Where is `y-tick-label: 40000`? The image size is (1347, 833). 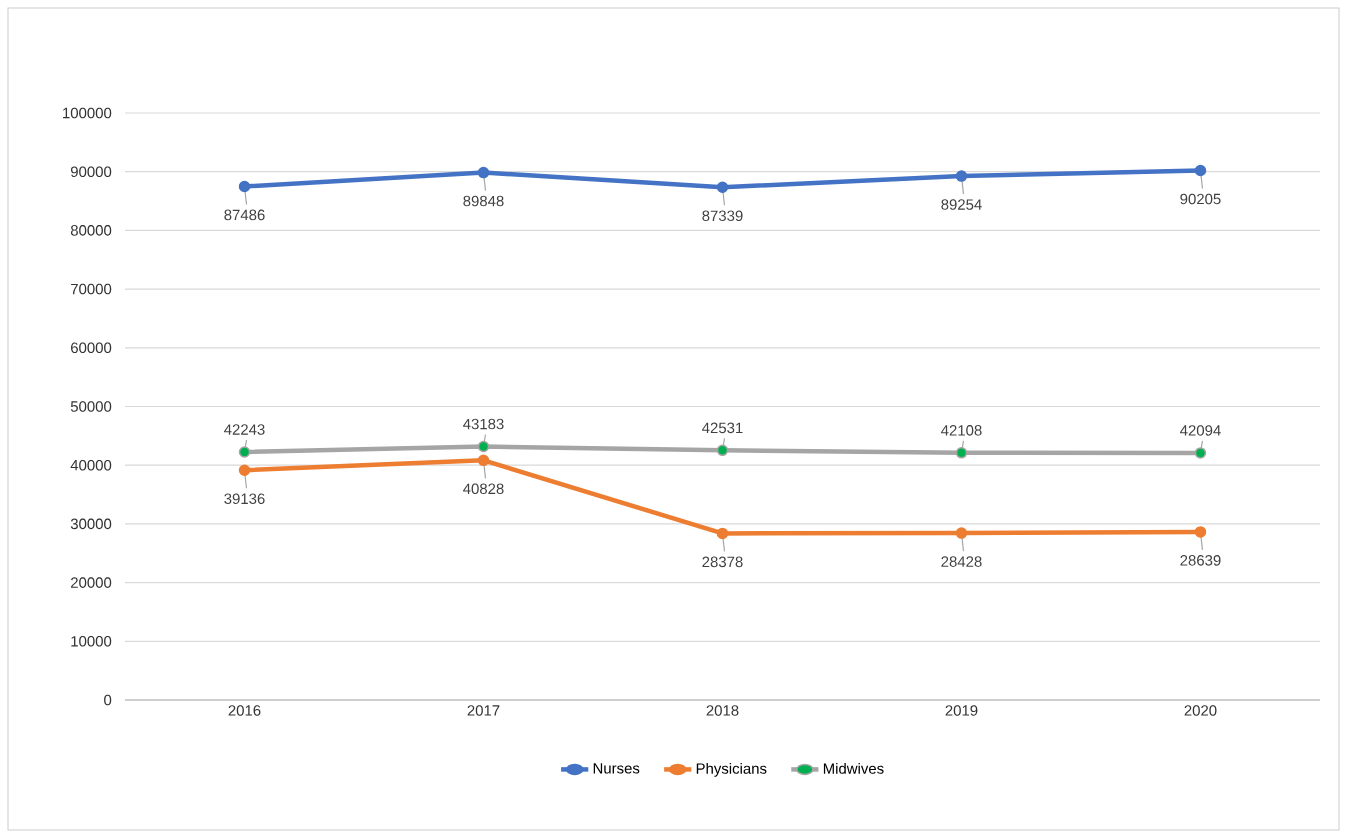 y-tick-label: 40000 is located at coordinates (91, 465).